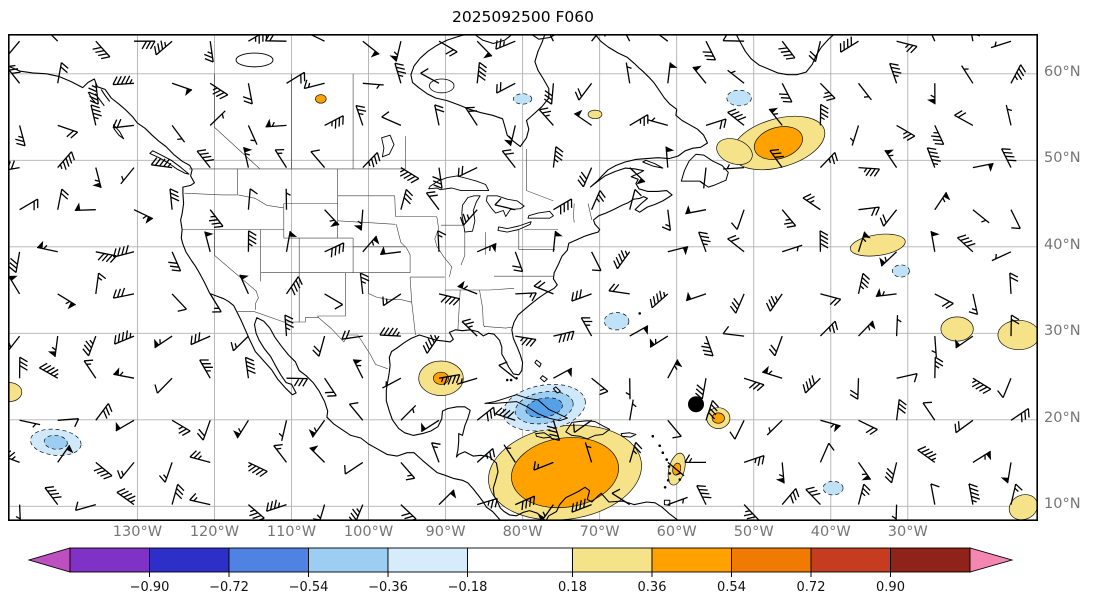 This screenshot has width=1105, height=615. Describe the element at coordinates (49, 560) in the screenshot. I see `colorbar-under-arrow` at that location.